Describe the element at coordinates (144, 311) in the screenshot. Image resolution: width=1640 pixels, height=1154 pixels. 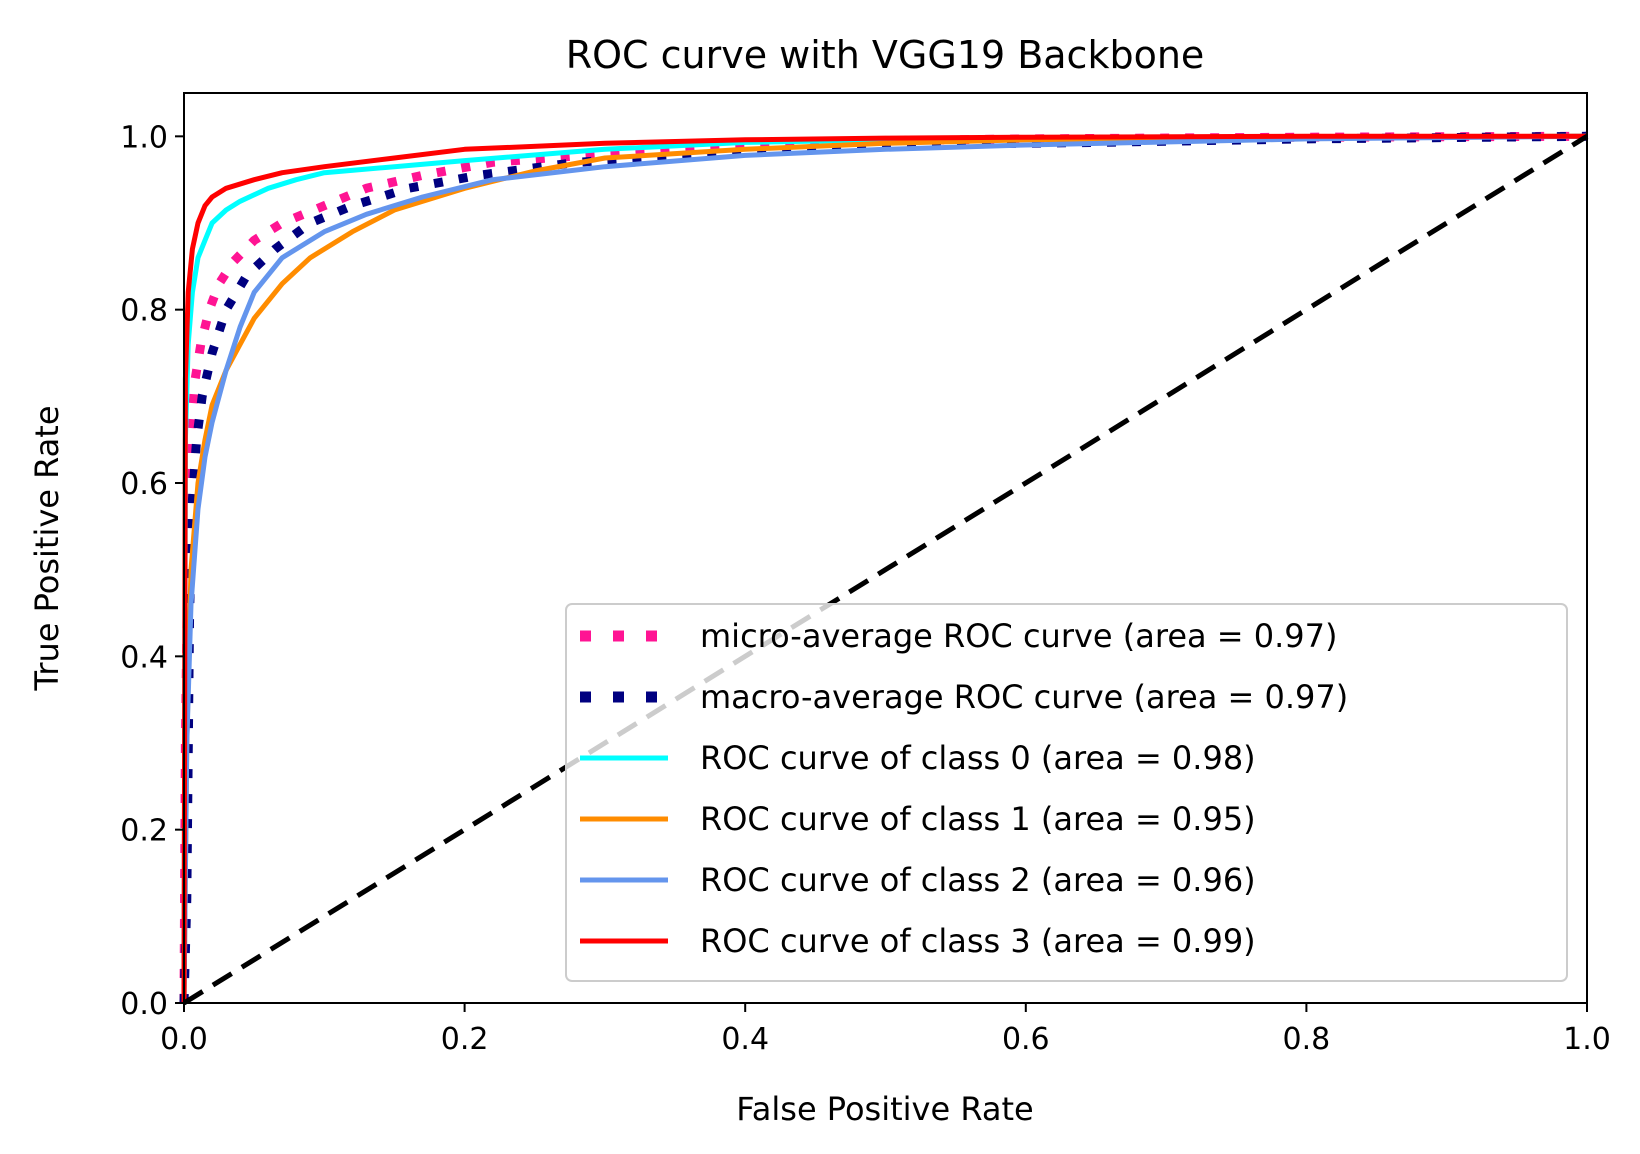
I see `y-tick-label: 0.8` at that location.